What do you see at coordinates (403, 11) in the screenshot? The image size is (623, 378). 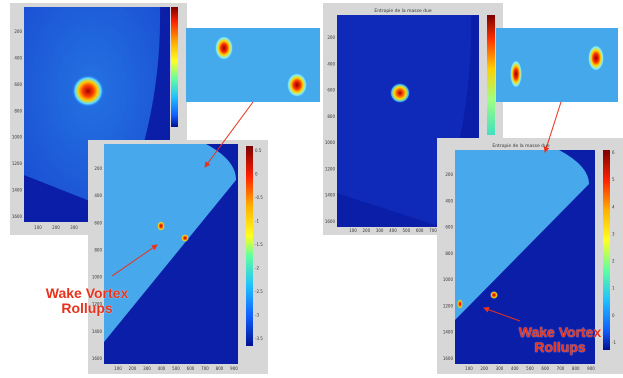 I see `fig3-title: Entropie de la masse due` at bounding box center [403, 11].